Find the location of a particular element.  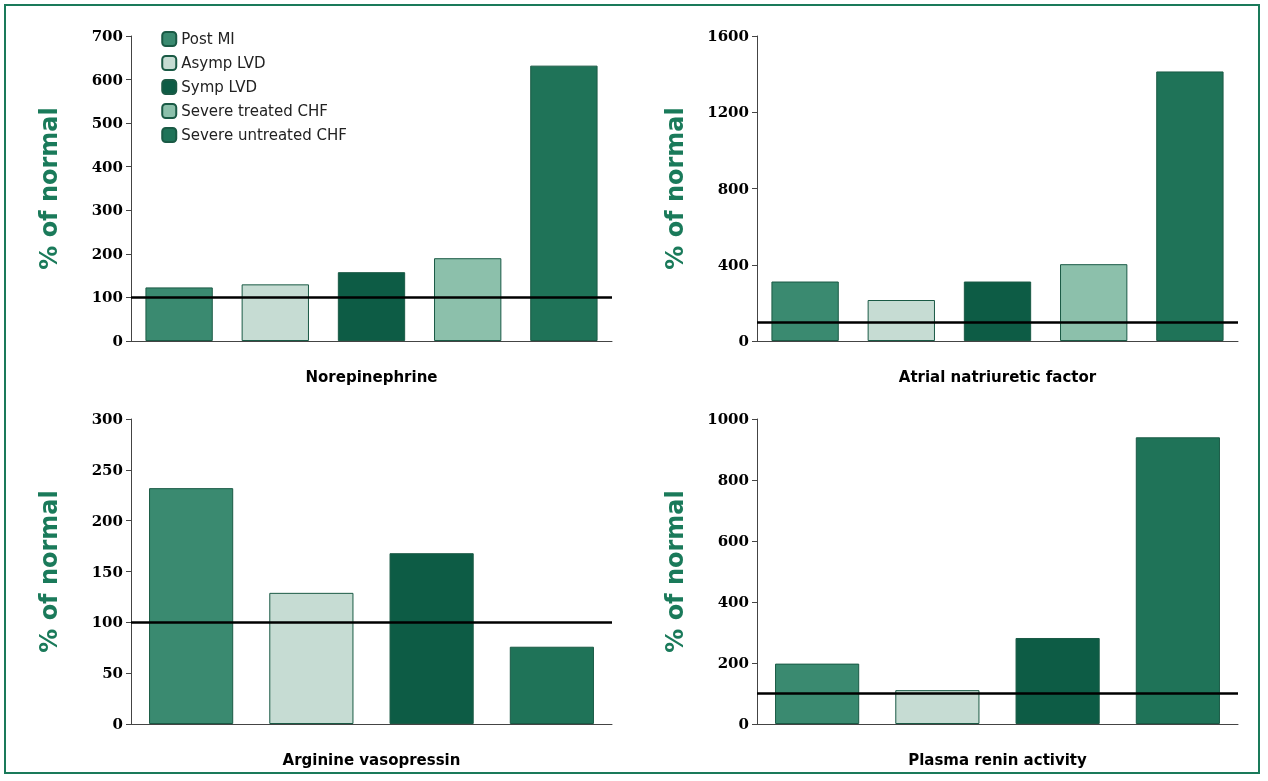

y-tick-label: 50 is located at coordinates (112, 673).